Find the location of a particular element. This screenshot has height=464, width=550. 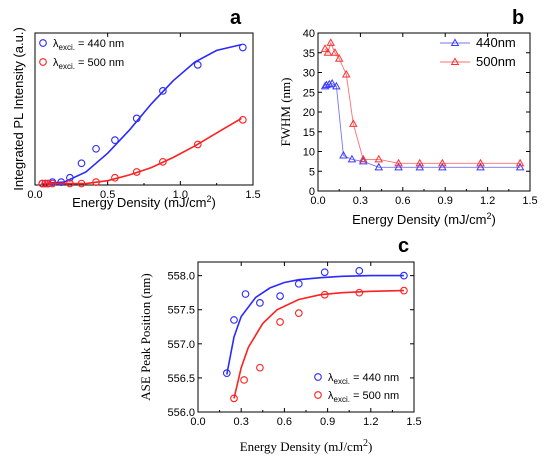

panel-letter-a: a is located at coordinates (236, 18).